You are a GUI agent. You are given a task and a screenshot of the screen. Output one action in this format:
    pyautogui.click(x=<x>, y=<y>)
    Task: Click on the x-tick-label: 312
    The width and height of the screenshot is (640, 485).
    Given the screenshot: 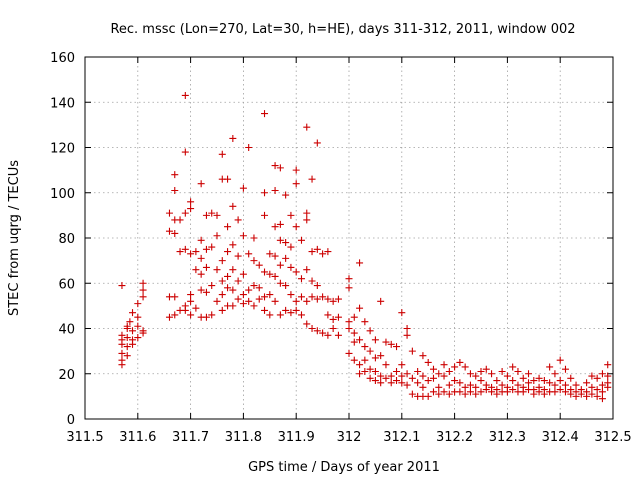 What is the action you would take?
    pyautogui.click(x=349, y=437)
    